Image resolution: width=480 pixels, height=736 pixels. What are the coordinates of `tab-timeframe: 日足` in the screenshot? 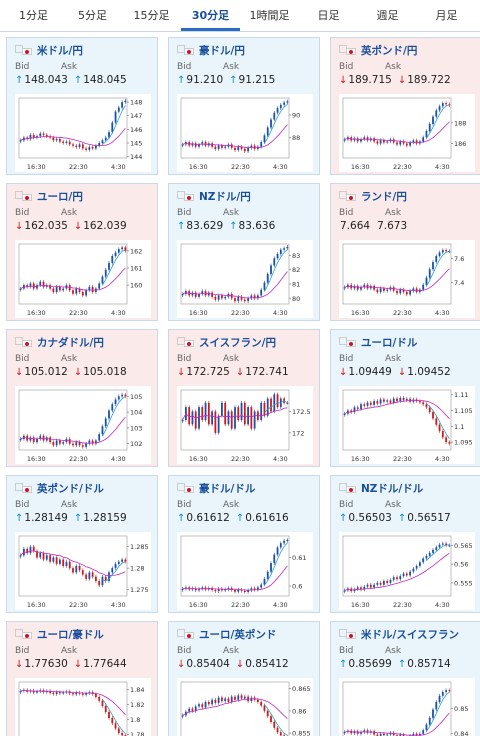 It's located at (328, 15).